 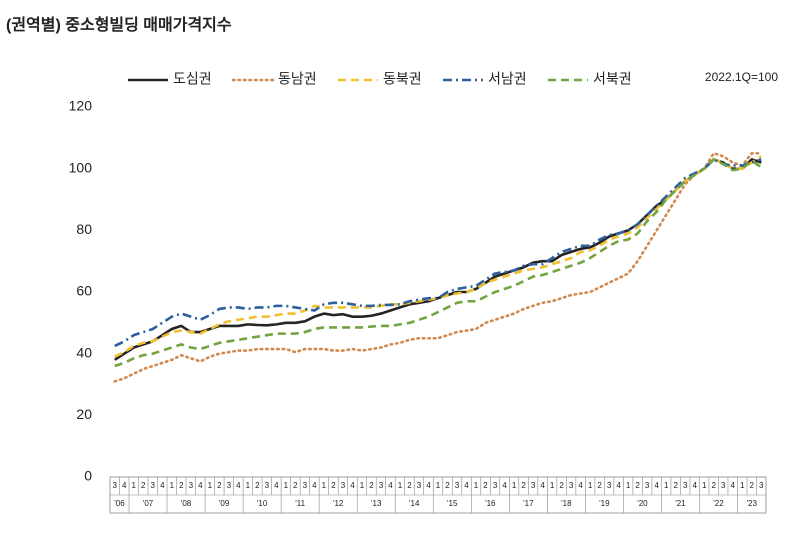 What do you see at coordinates (612, 79) in the screenshot?
I see `legend-label: 서북권` at bounding box center [612, 79].